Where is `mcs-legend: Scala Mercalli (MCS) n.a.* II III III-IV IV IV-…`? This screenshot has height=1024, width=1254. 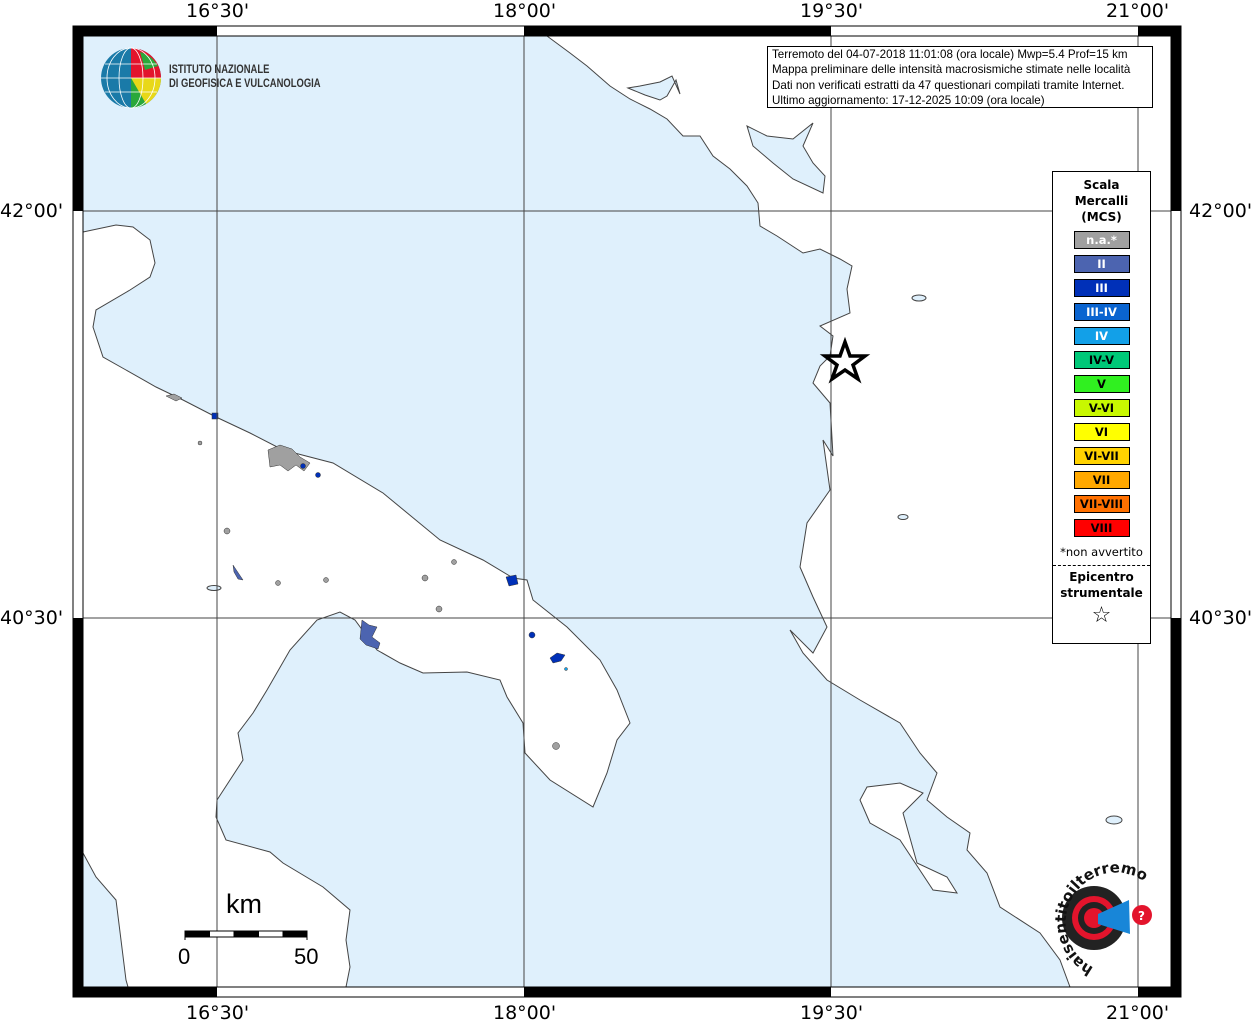 mcs-legend: Scala Mercalli (MCS) n.a.* II III III-IV IV IV-… is located at coordinates (1101, 407).